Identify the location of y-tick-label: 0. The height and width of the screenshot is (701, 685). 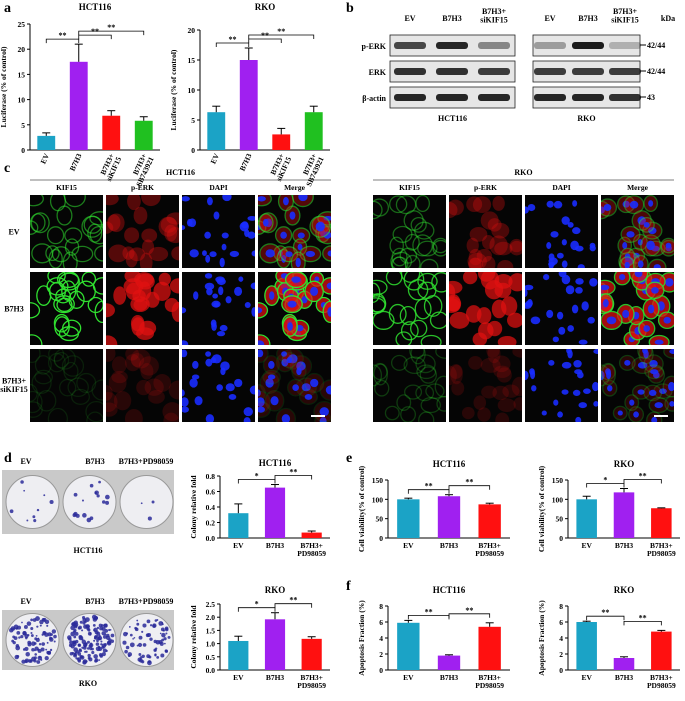
(561, 538).